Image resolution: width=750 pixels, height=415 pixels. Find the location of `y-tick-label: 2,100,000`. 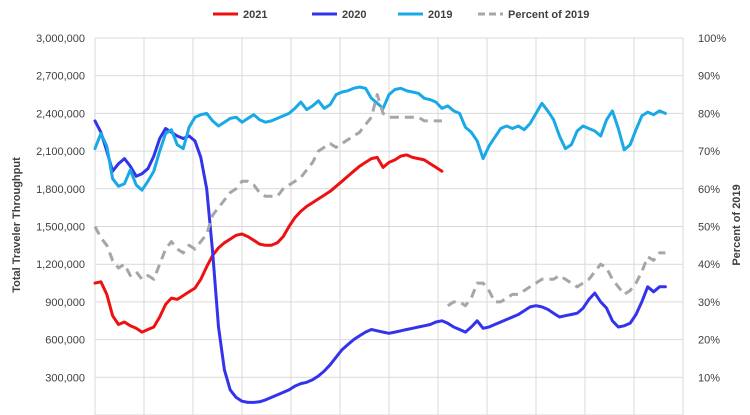

y-tick-label: 2,100,000 is located at coordinates (60, 152).